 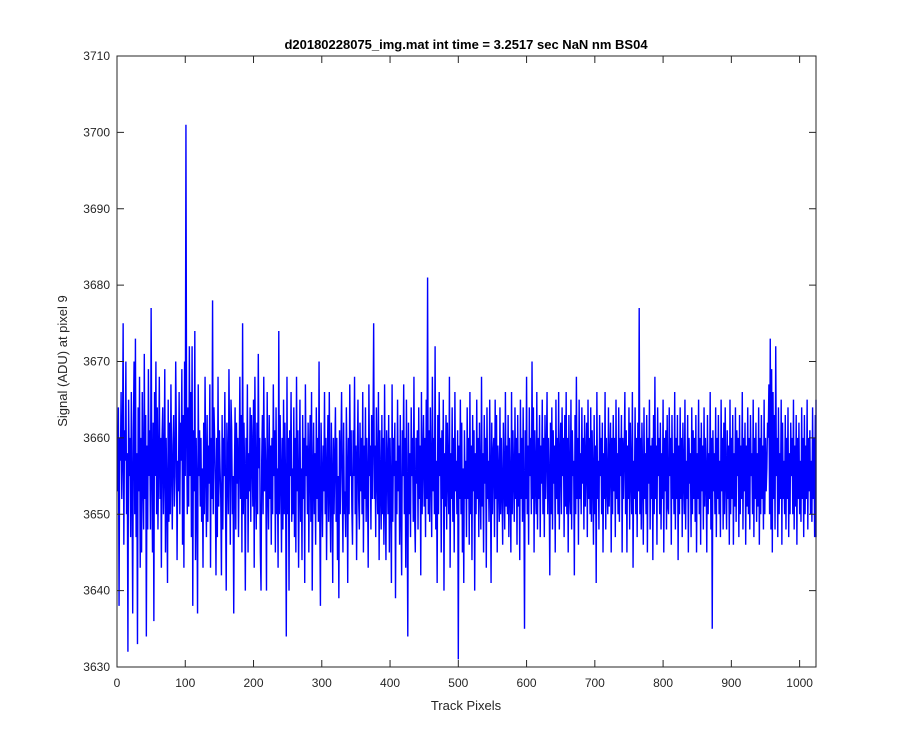 What do you see at coordinates (527, 683) in the screenshot?
I see `x-tick-label: 600` at bounding box center [527, 683].